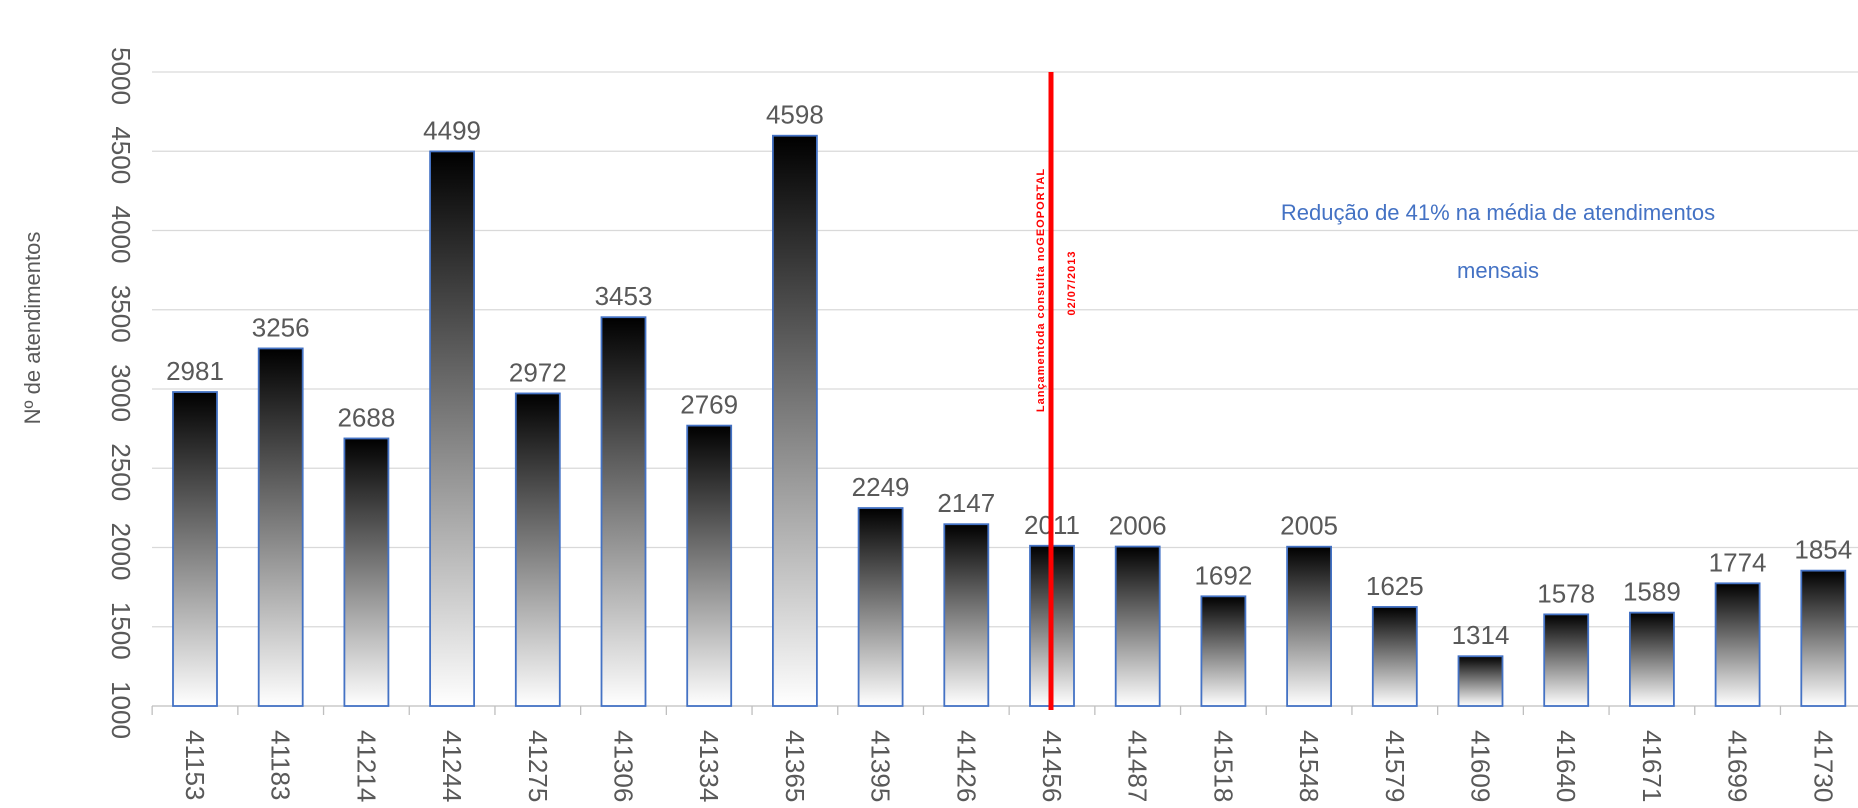 The image size is (1858, 808). Describe the element at coordinates (452, 766) in the screenshot. I see `x-tick-label: 41244` at that location.